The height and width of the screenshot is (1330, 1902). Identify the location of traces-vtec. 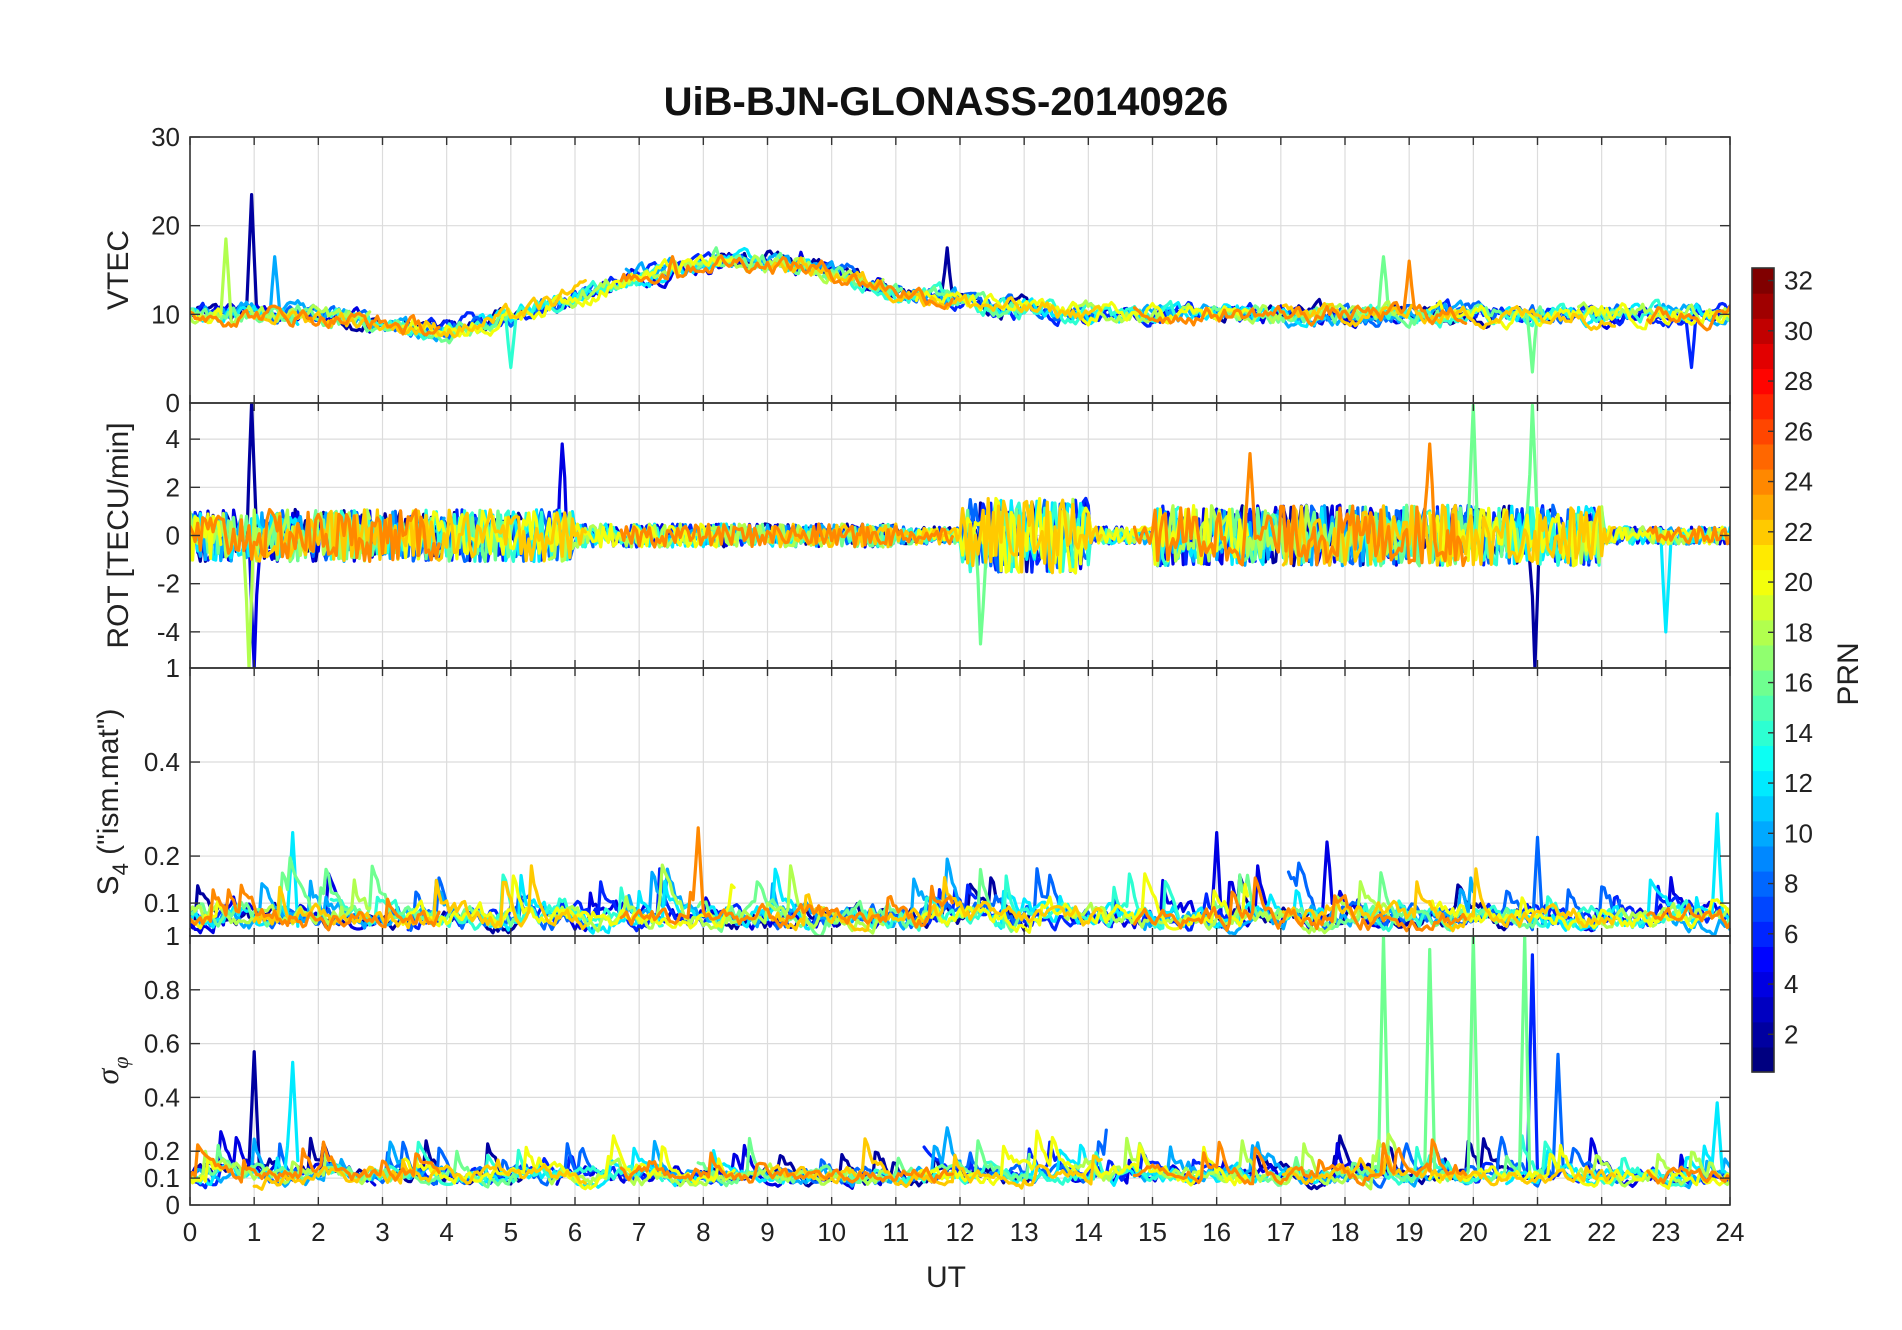
(960, 283).